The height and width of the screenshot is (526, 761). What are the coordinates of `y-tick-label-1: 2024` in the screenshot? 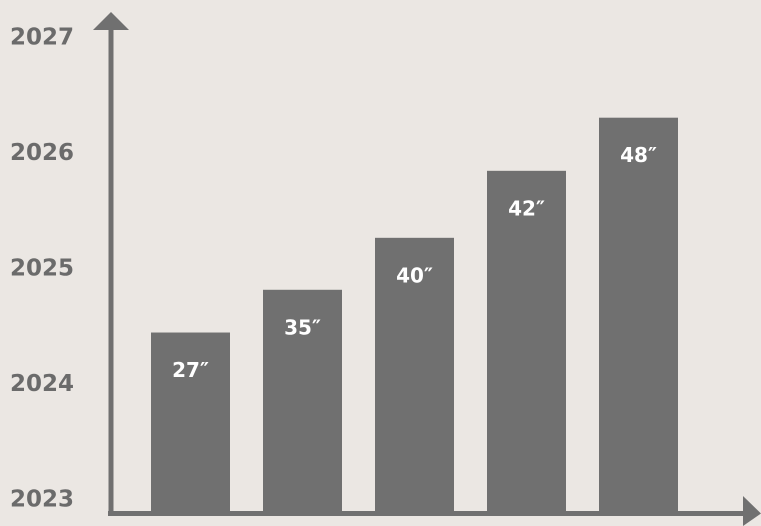 It's located at (42, 384).